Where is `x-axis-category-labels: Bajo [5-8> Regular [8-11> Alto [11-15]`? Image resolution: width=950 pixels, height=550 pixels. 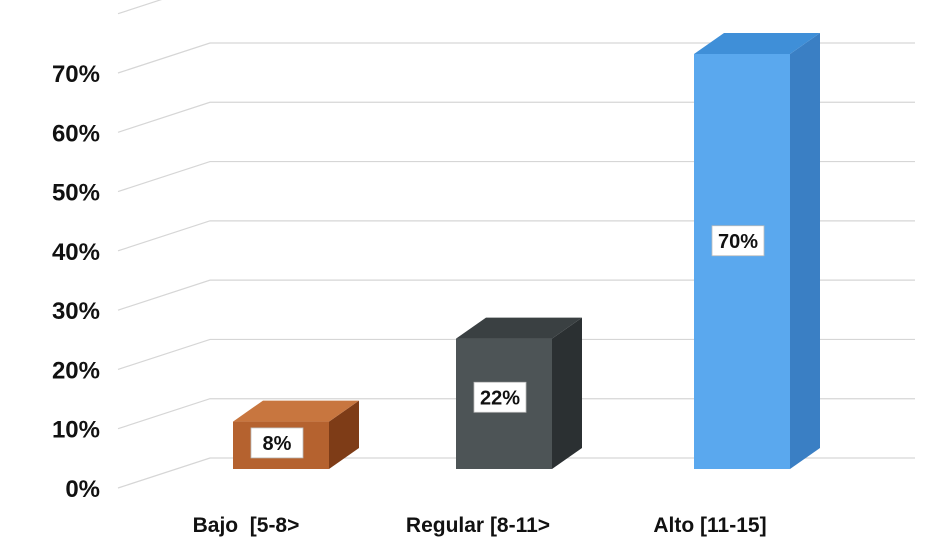 x-axis-category-labels: Bajo [5-8> Regular [8-11> Alto [11-15] is located at coordinates (480, 525).